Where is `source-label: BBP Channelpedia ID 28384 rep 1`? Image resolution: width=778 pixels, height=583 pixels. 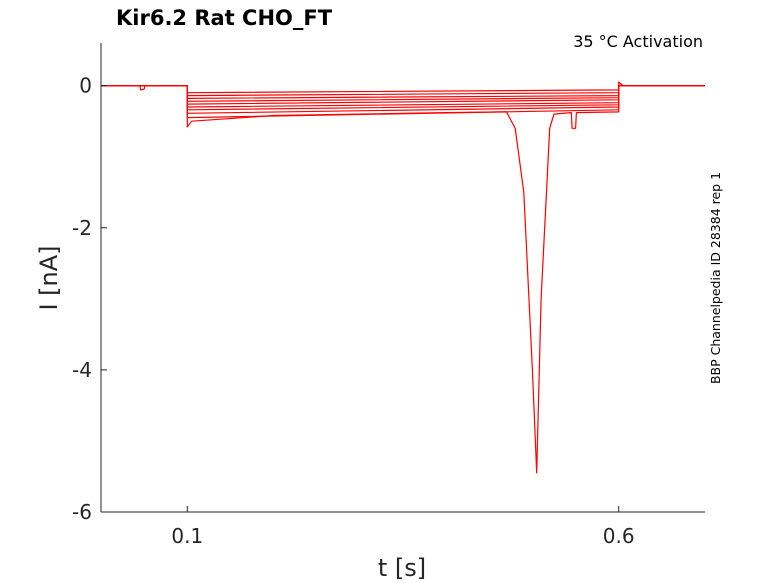
source-label: BBP Channelpedia ID 28384 rep 1 is located at coordinates (715, 278).